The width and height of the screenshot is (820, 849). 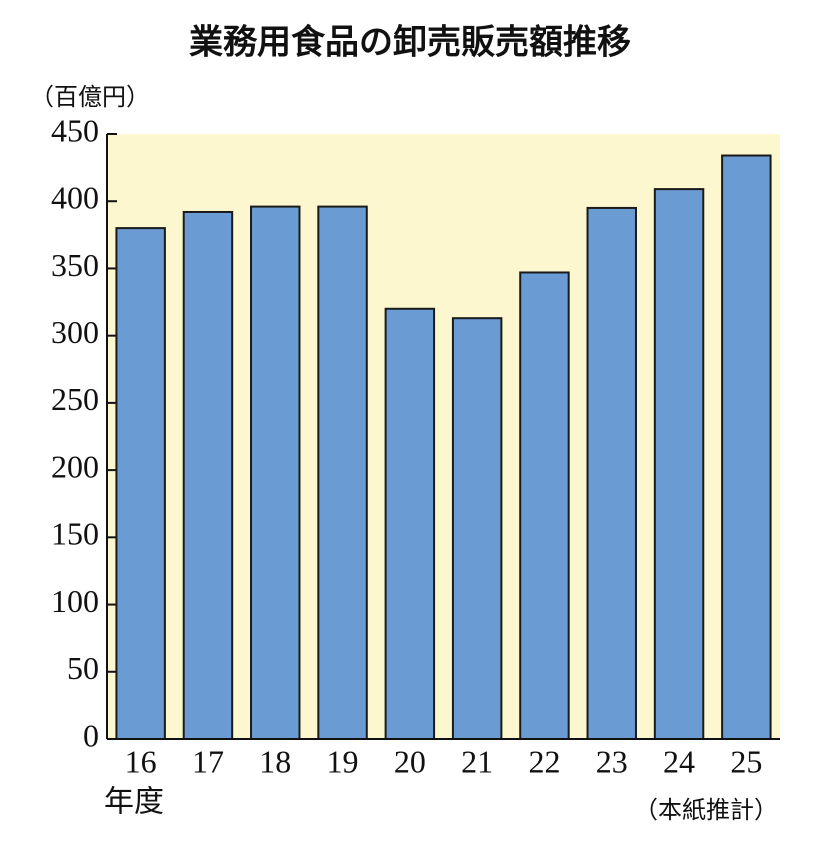 What do you see at coordinates (141, 761) in the screenshot?
I see `x-tick-label: 16` at bounding box center [141, 761].